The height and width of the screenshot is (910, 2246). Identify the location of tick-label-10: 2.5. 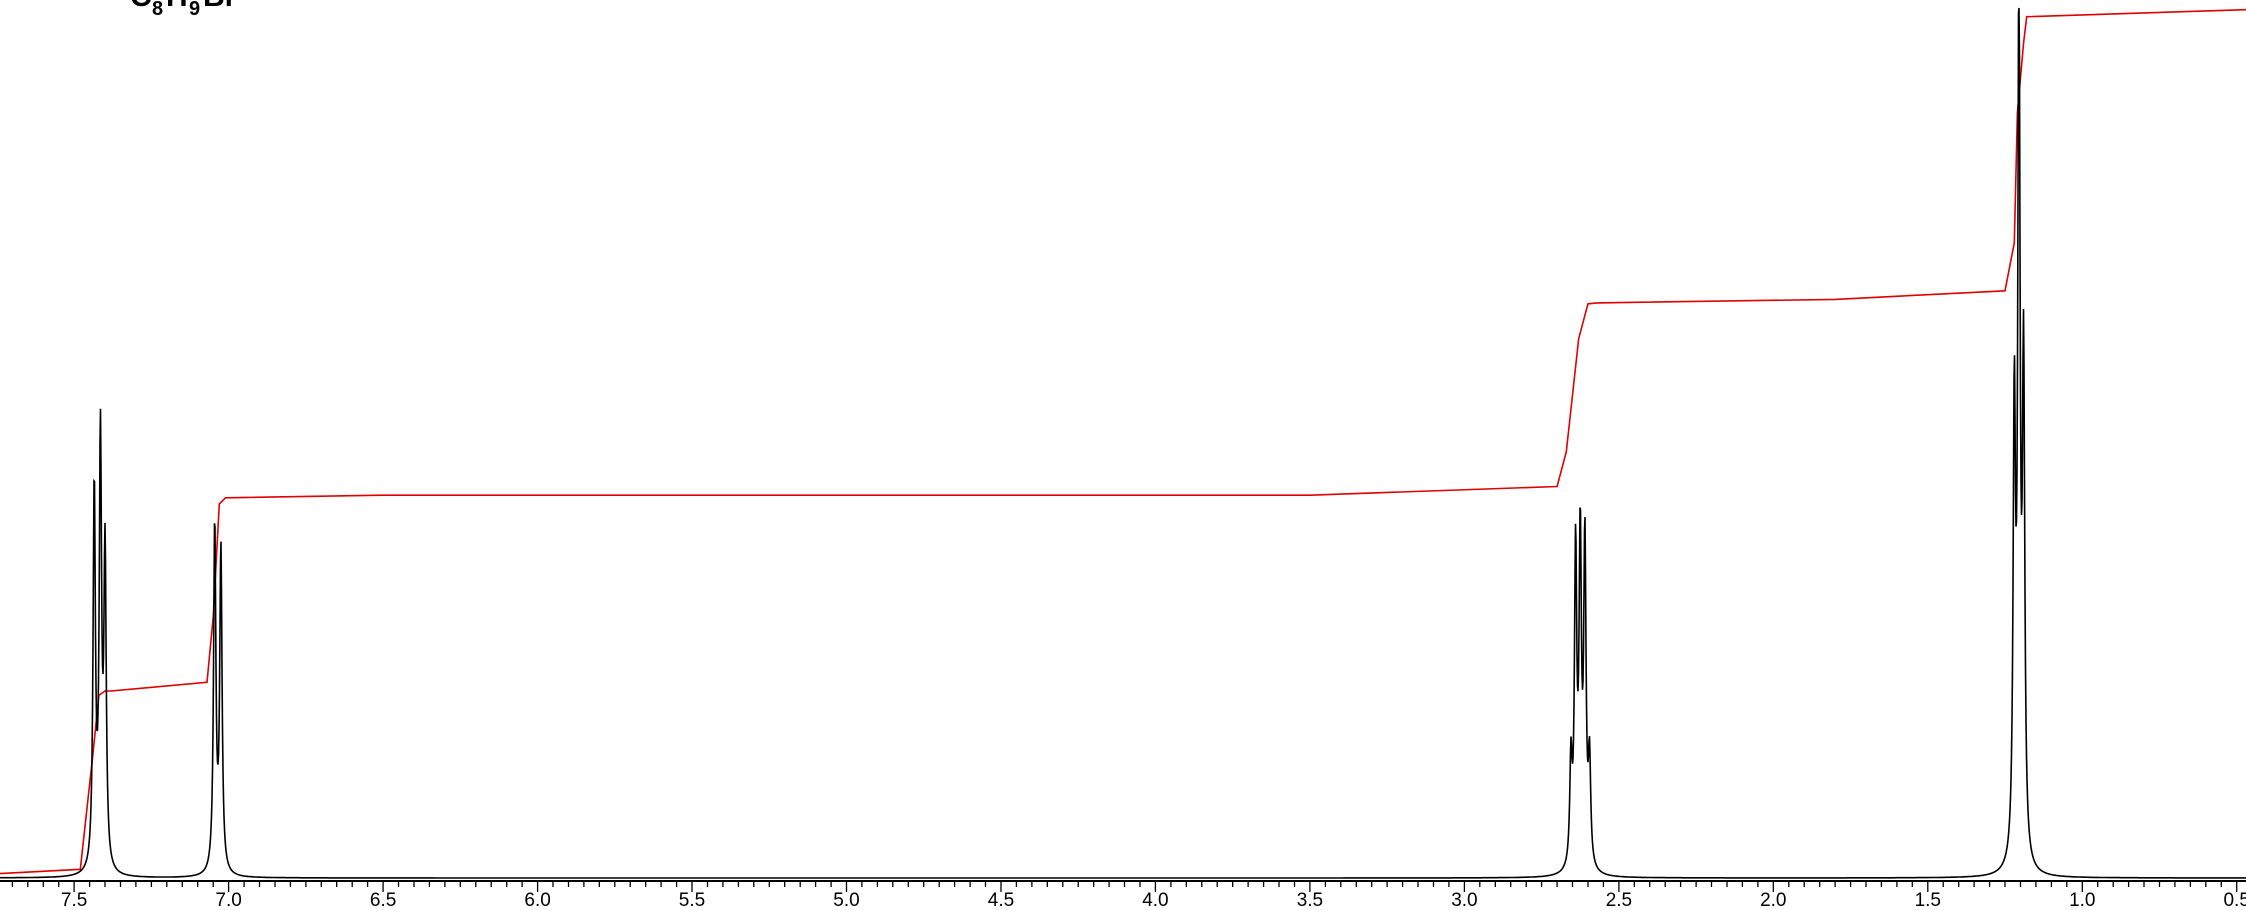
(1619, 900).